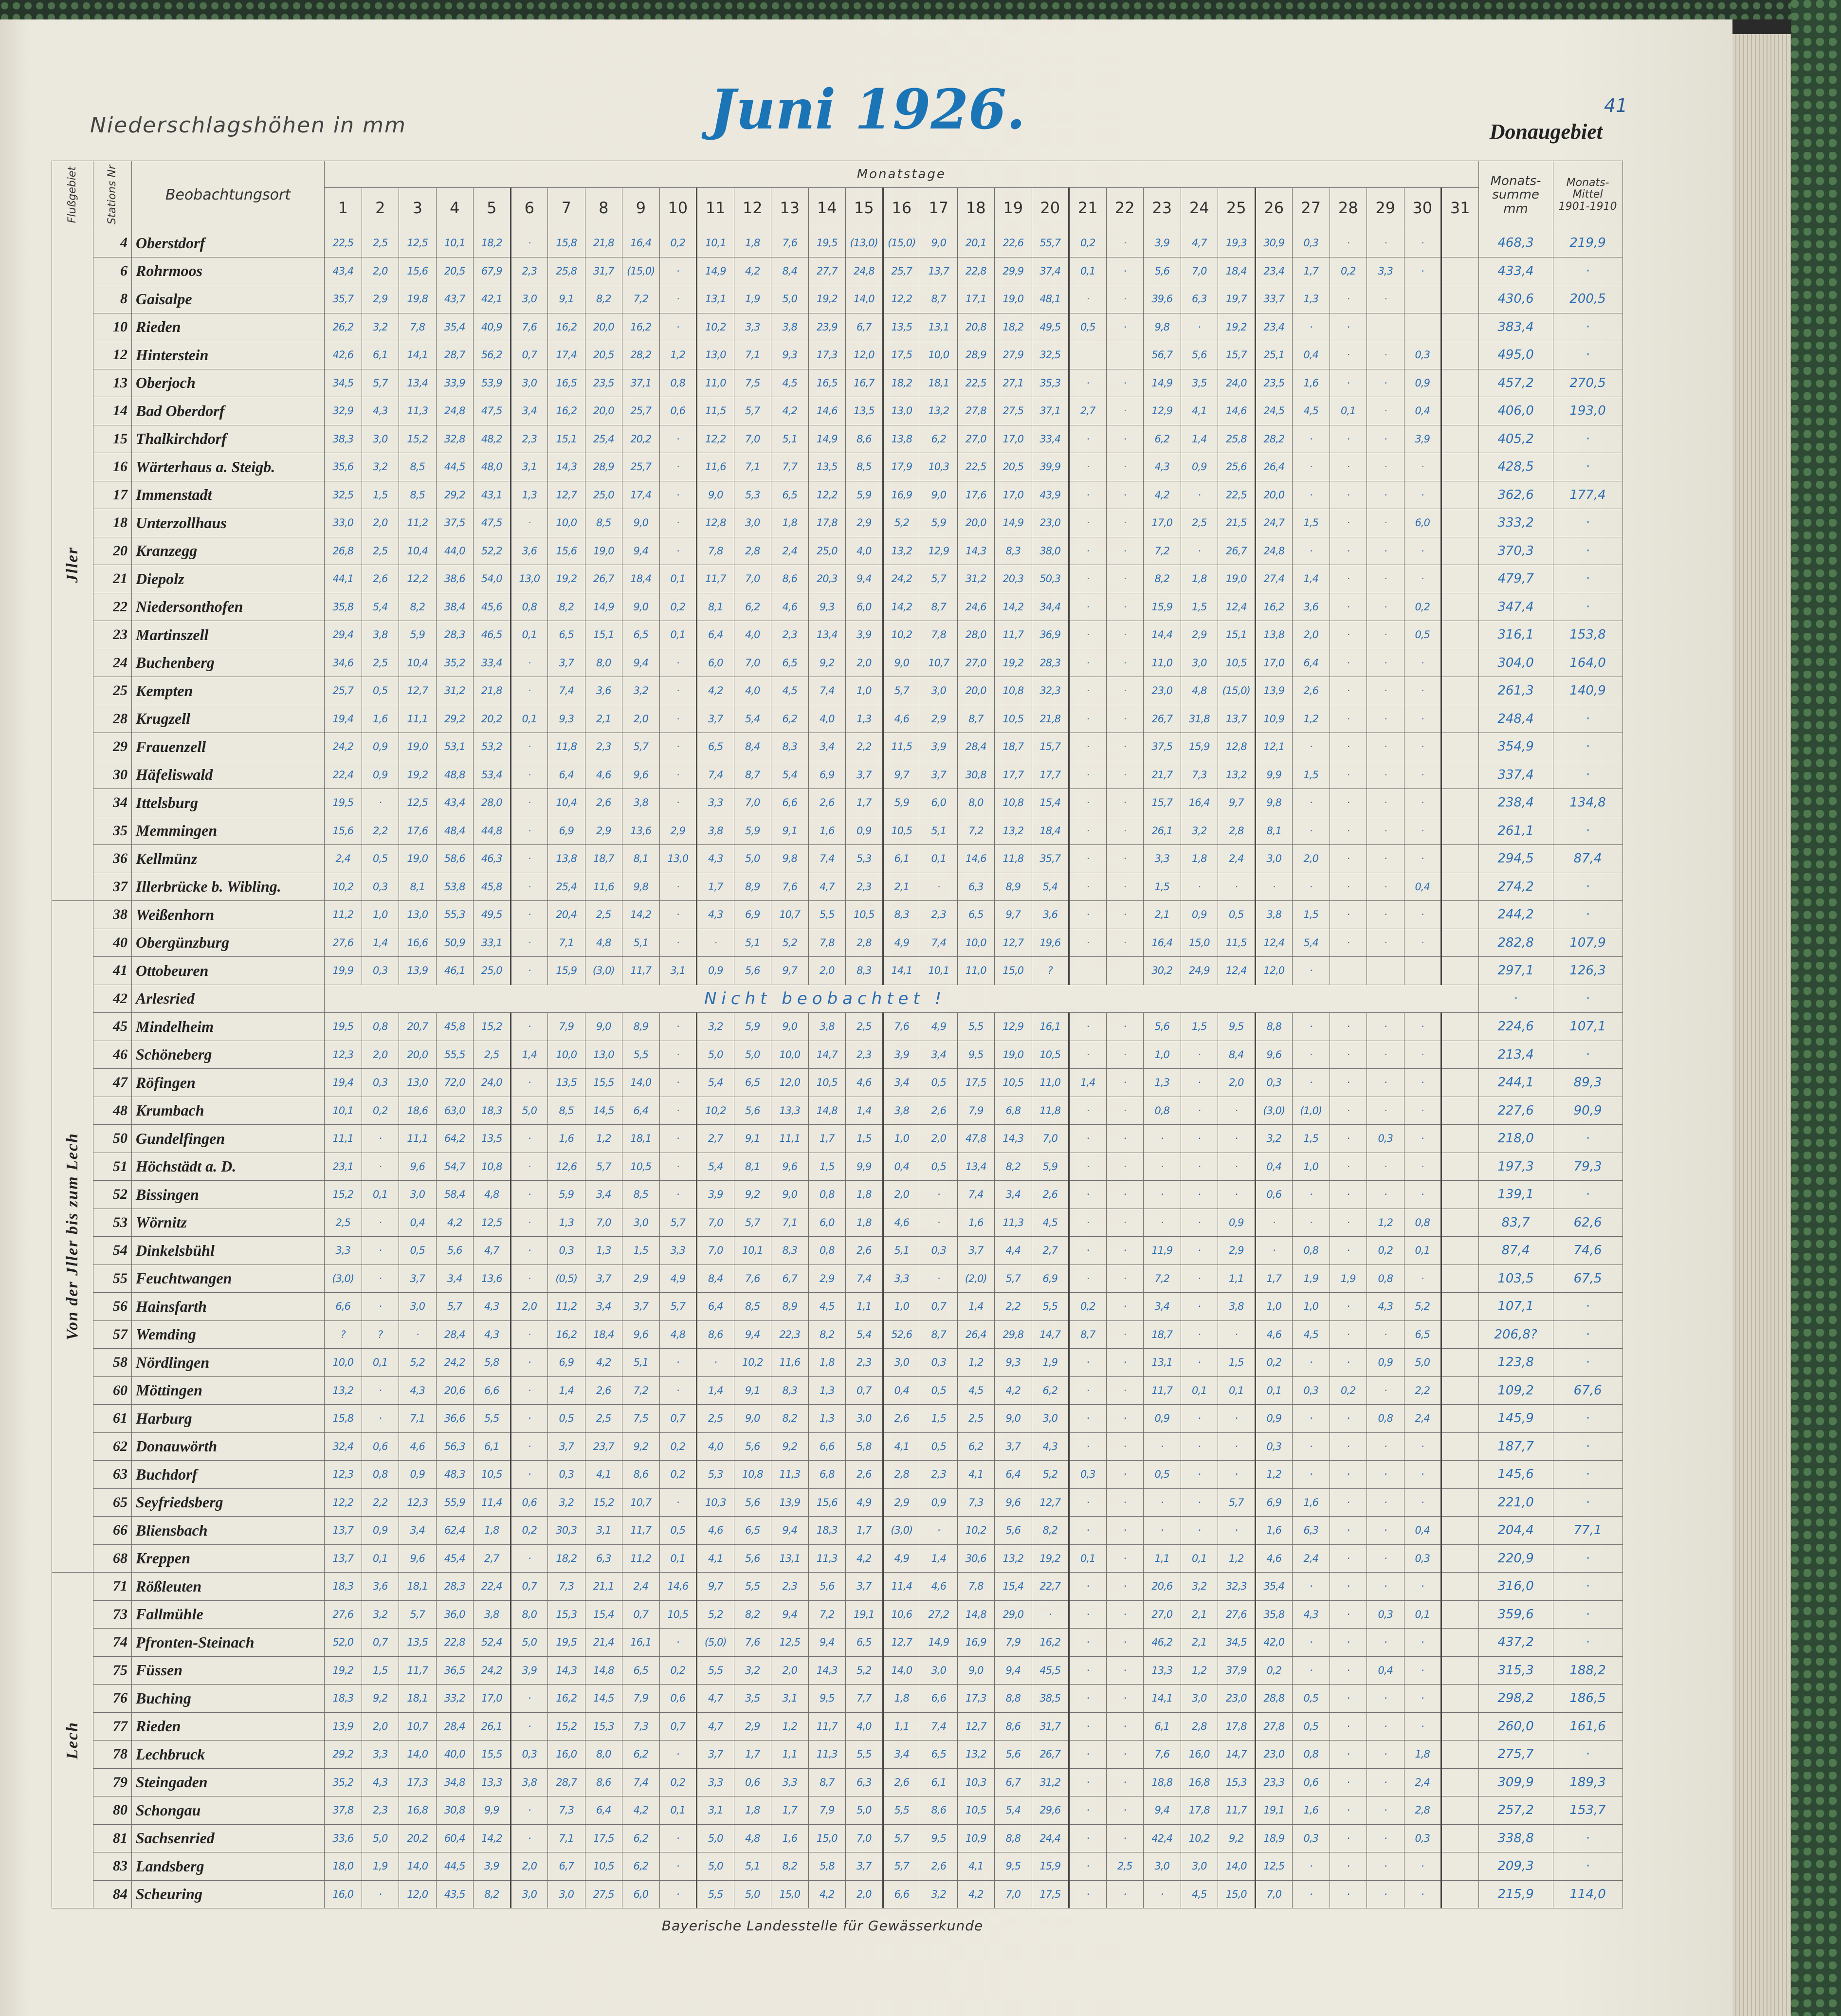 The width and height of the screenshot is (1841, 2016). Describe the element at coordinates (1013, 271) in the screenshot. I see `day-value: 29,9` at that location.